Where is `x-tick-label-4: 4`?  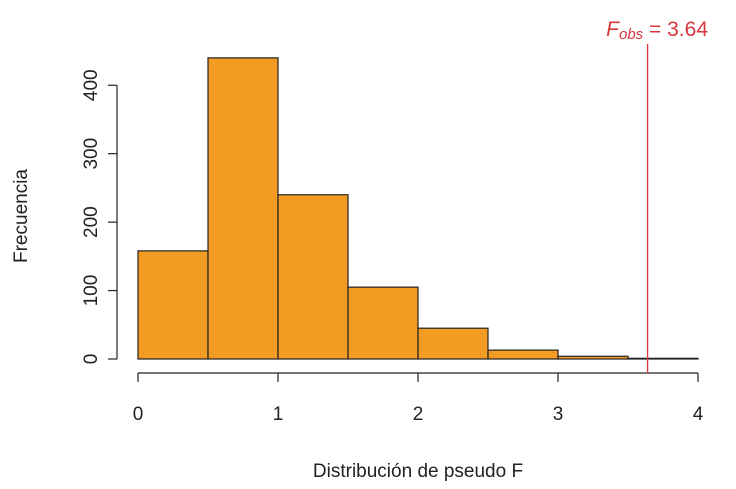 x-tick-label-4: 4 is located at coordinates (698, 414).